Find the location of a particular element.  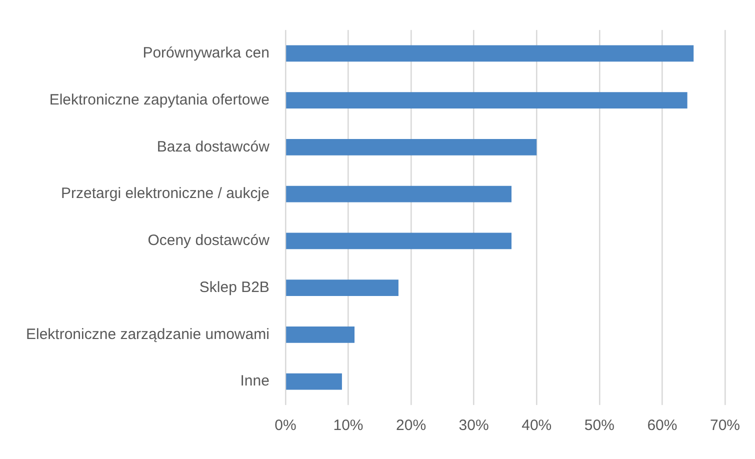

y-tick-label: Sklep B2B is located at coordinates (234, 287).